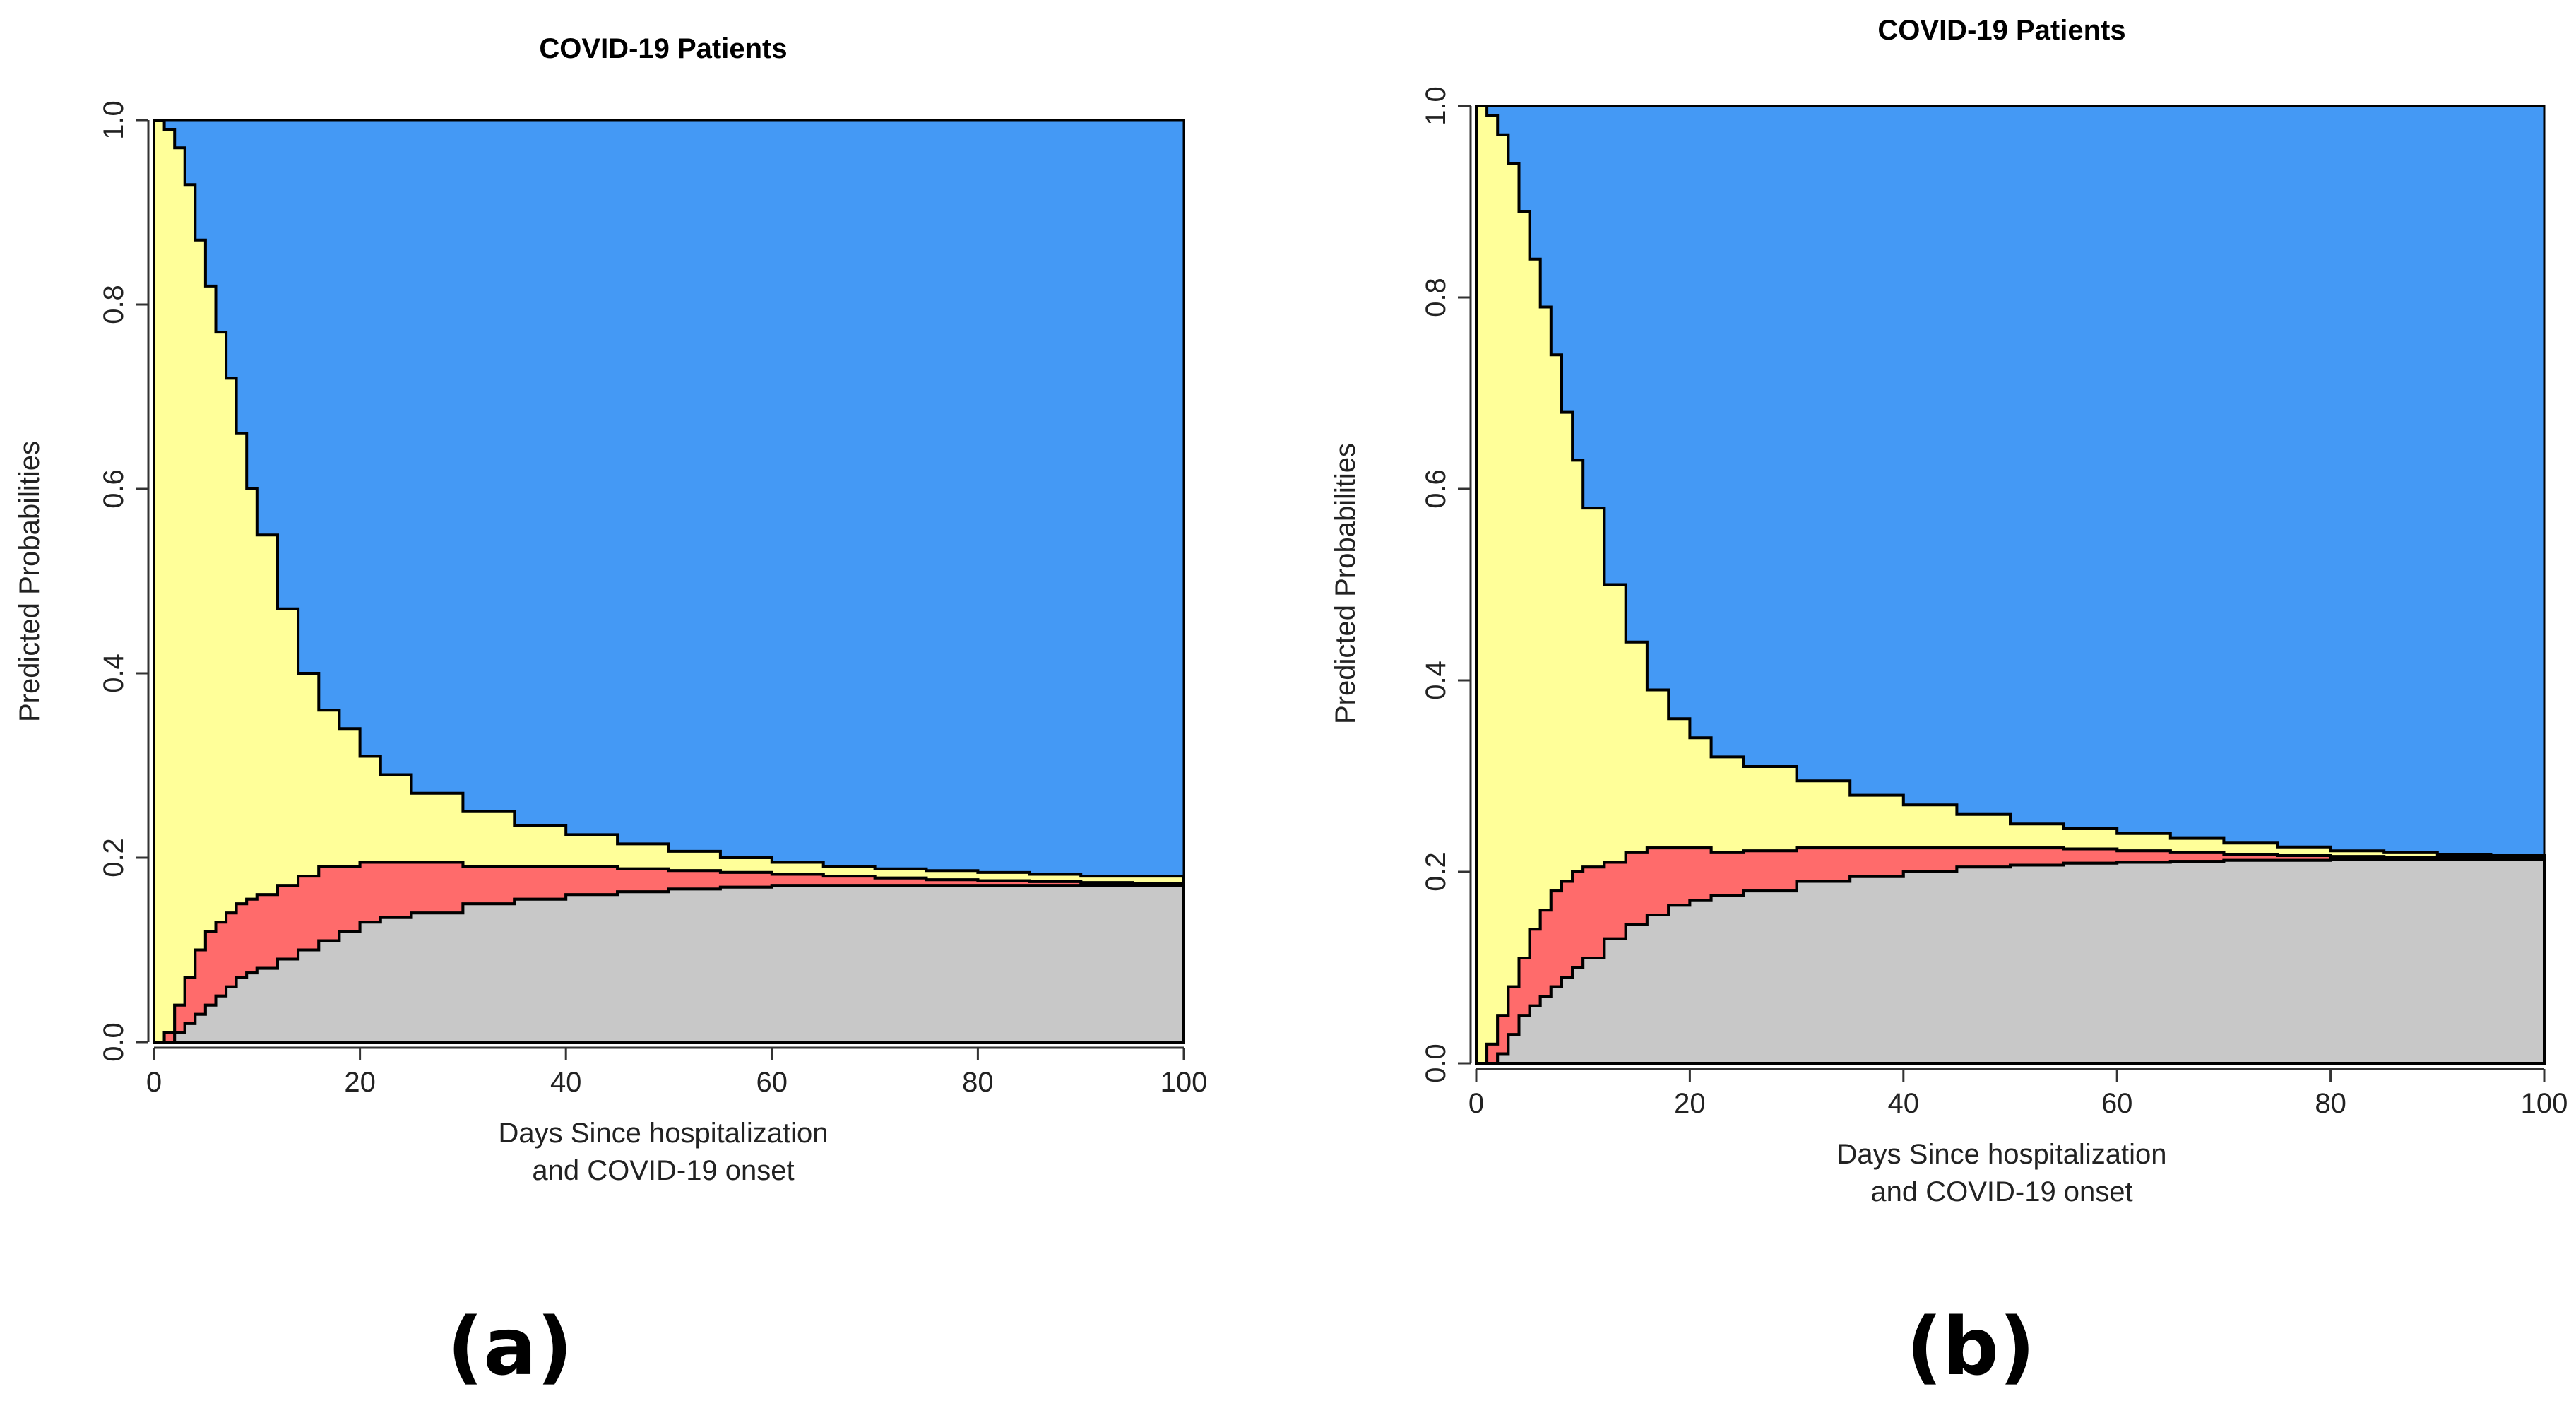 The width and height of the screenshot is (2576, 1413). I want to click on panel-label-b: (b), so click(1971, 1347).